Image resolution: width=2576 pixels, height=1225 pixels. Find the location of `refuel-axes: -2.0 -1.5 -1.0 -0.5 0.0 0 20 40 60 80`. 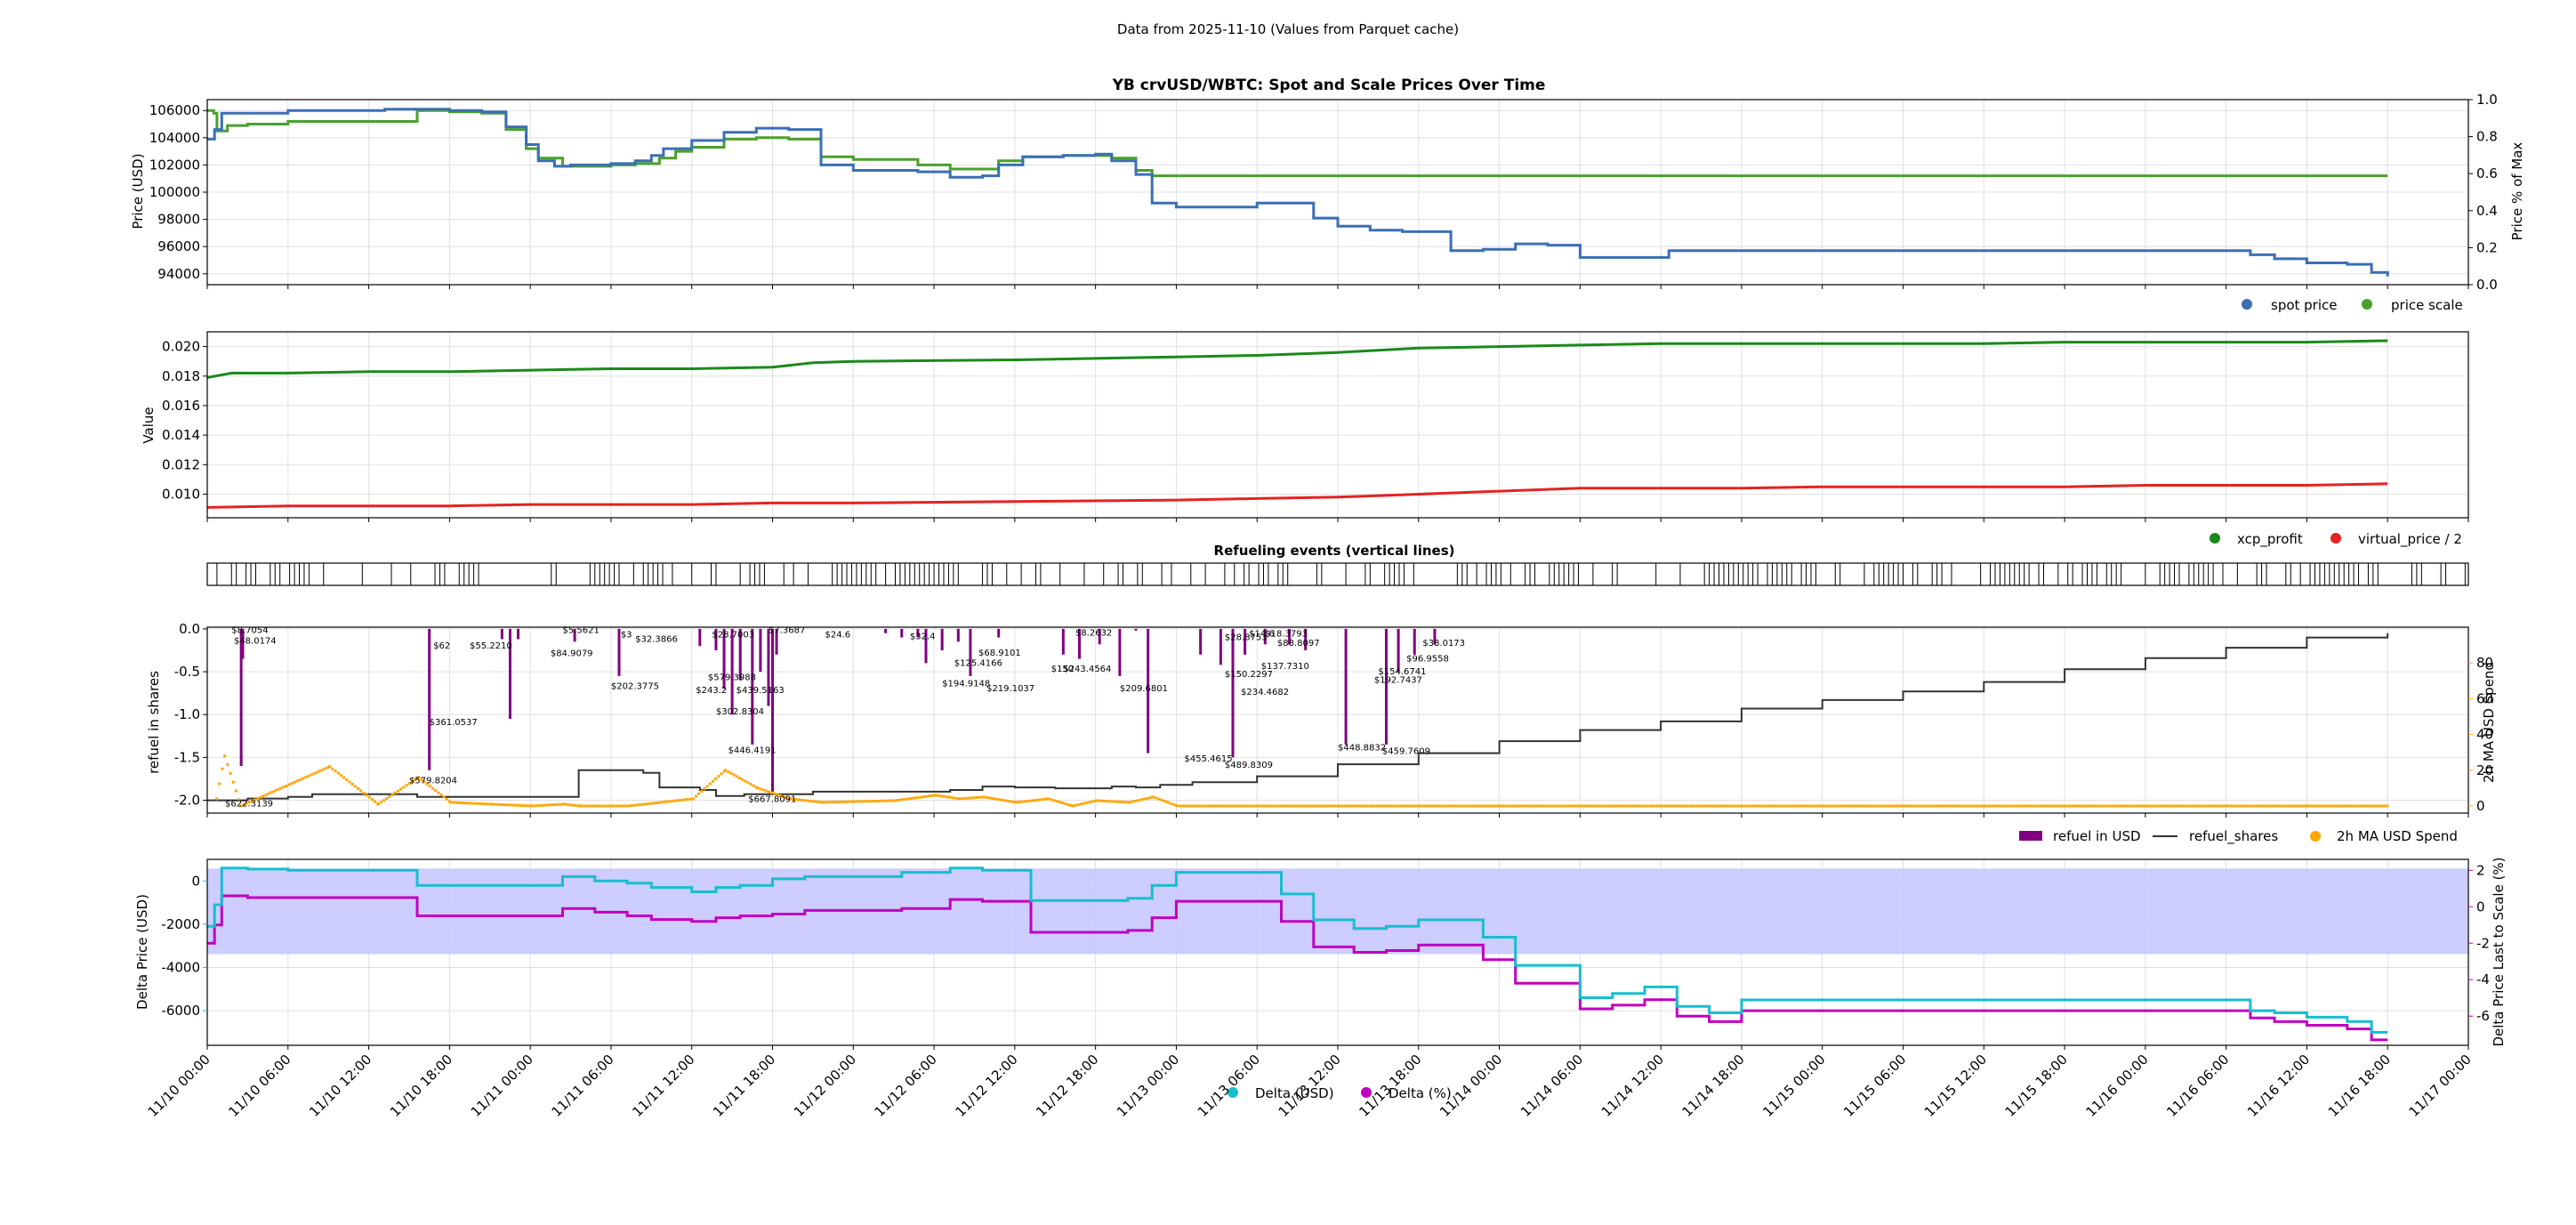

refuel-axes: -2.0 -1.5 -1.0 -0.5 0.0 0 20 40 60 80 is located at coordinates (1333, 717).